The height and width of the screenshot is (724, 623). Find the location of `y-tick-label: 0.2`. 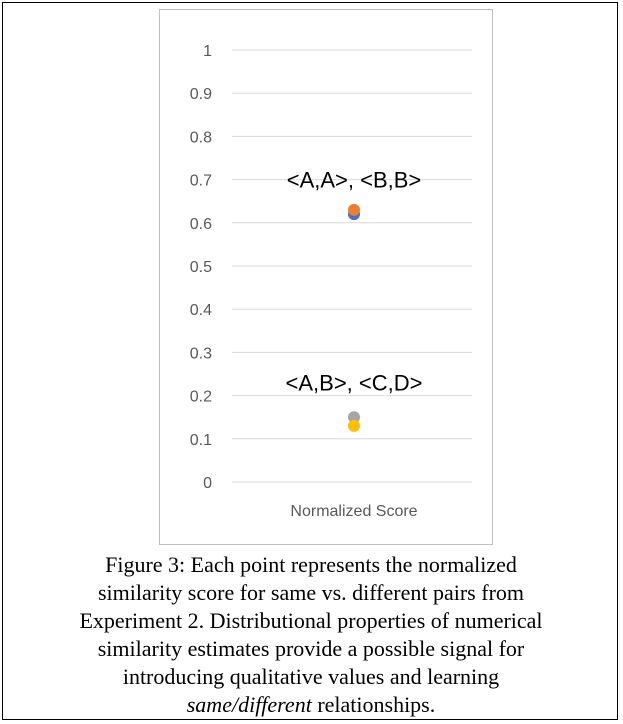

y-tick-label: 0.2 is located at coordinates (201, 397).